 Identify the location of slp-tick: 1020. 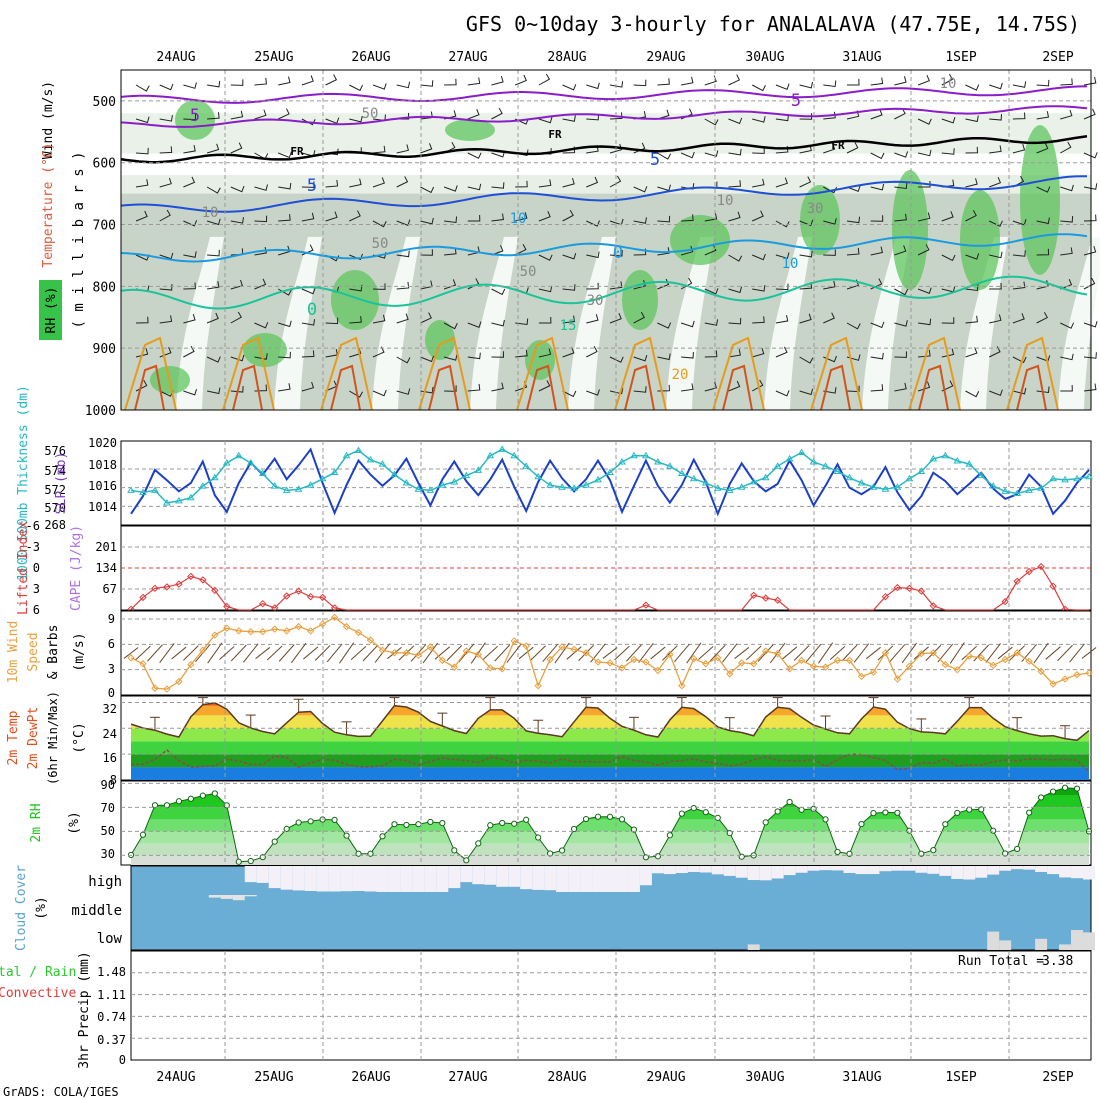
(102, 443).